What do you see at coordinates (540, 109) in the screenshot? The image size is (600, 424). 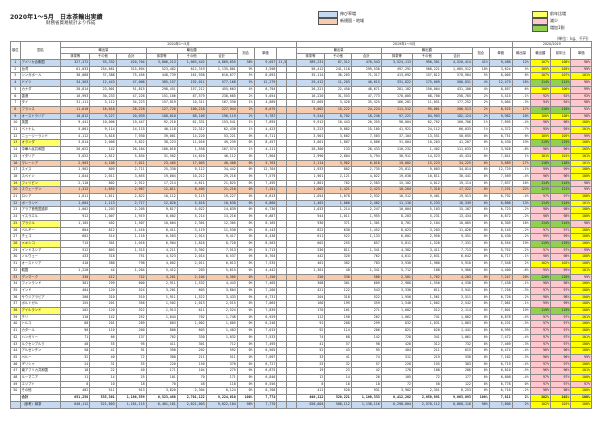 I see `row-cell: 110%` at bounding box center [540, 109].